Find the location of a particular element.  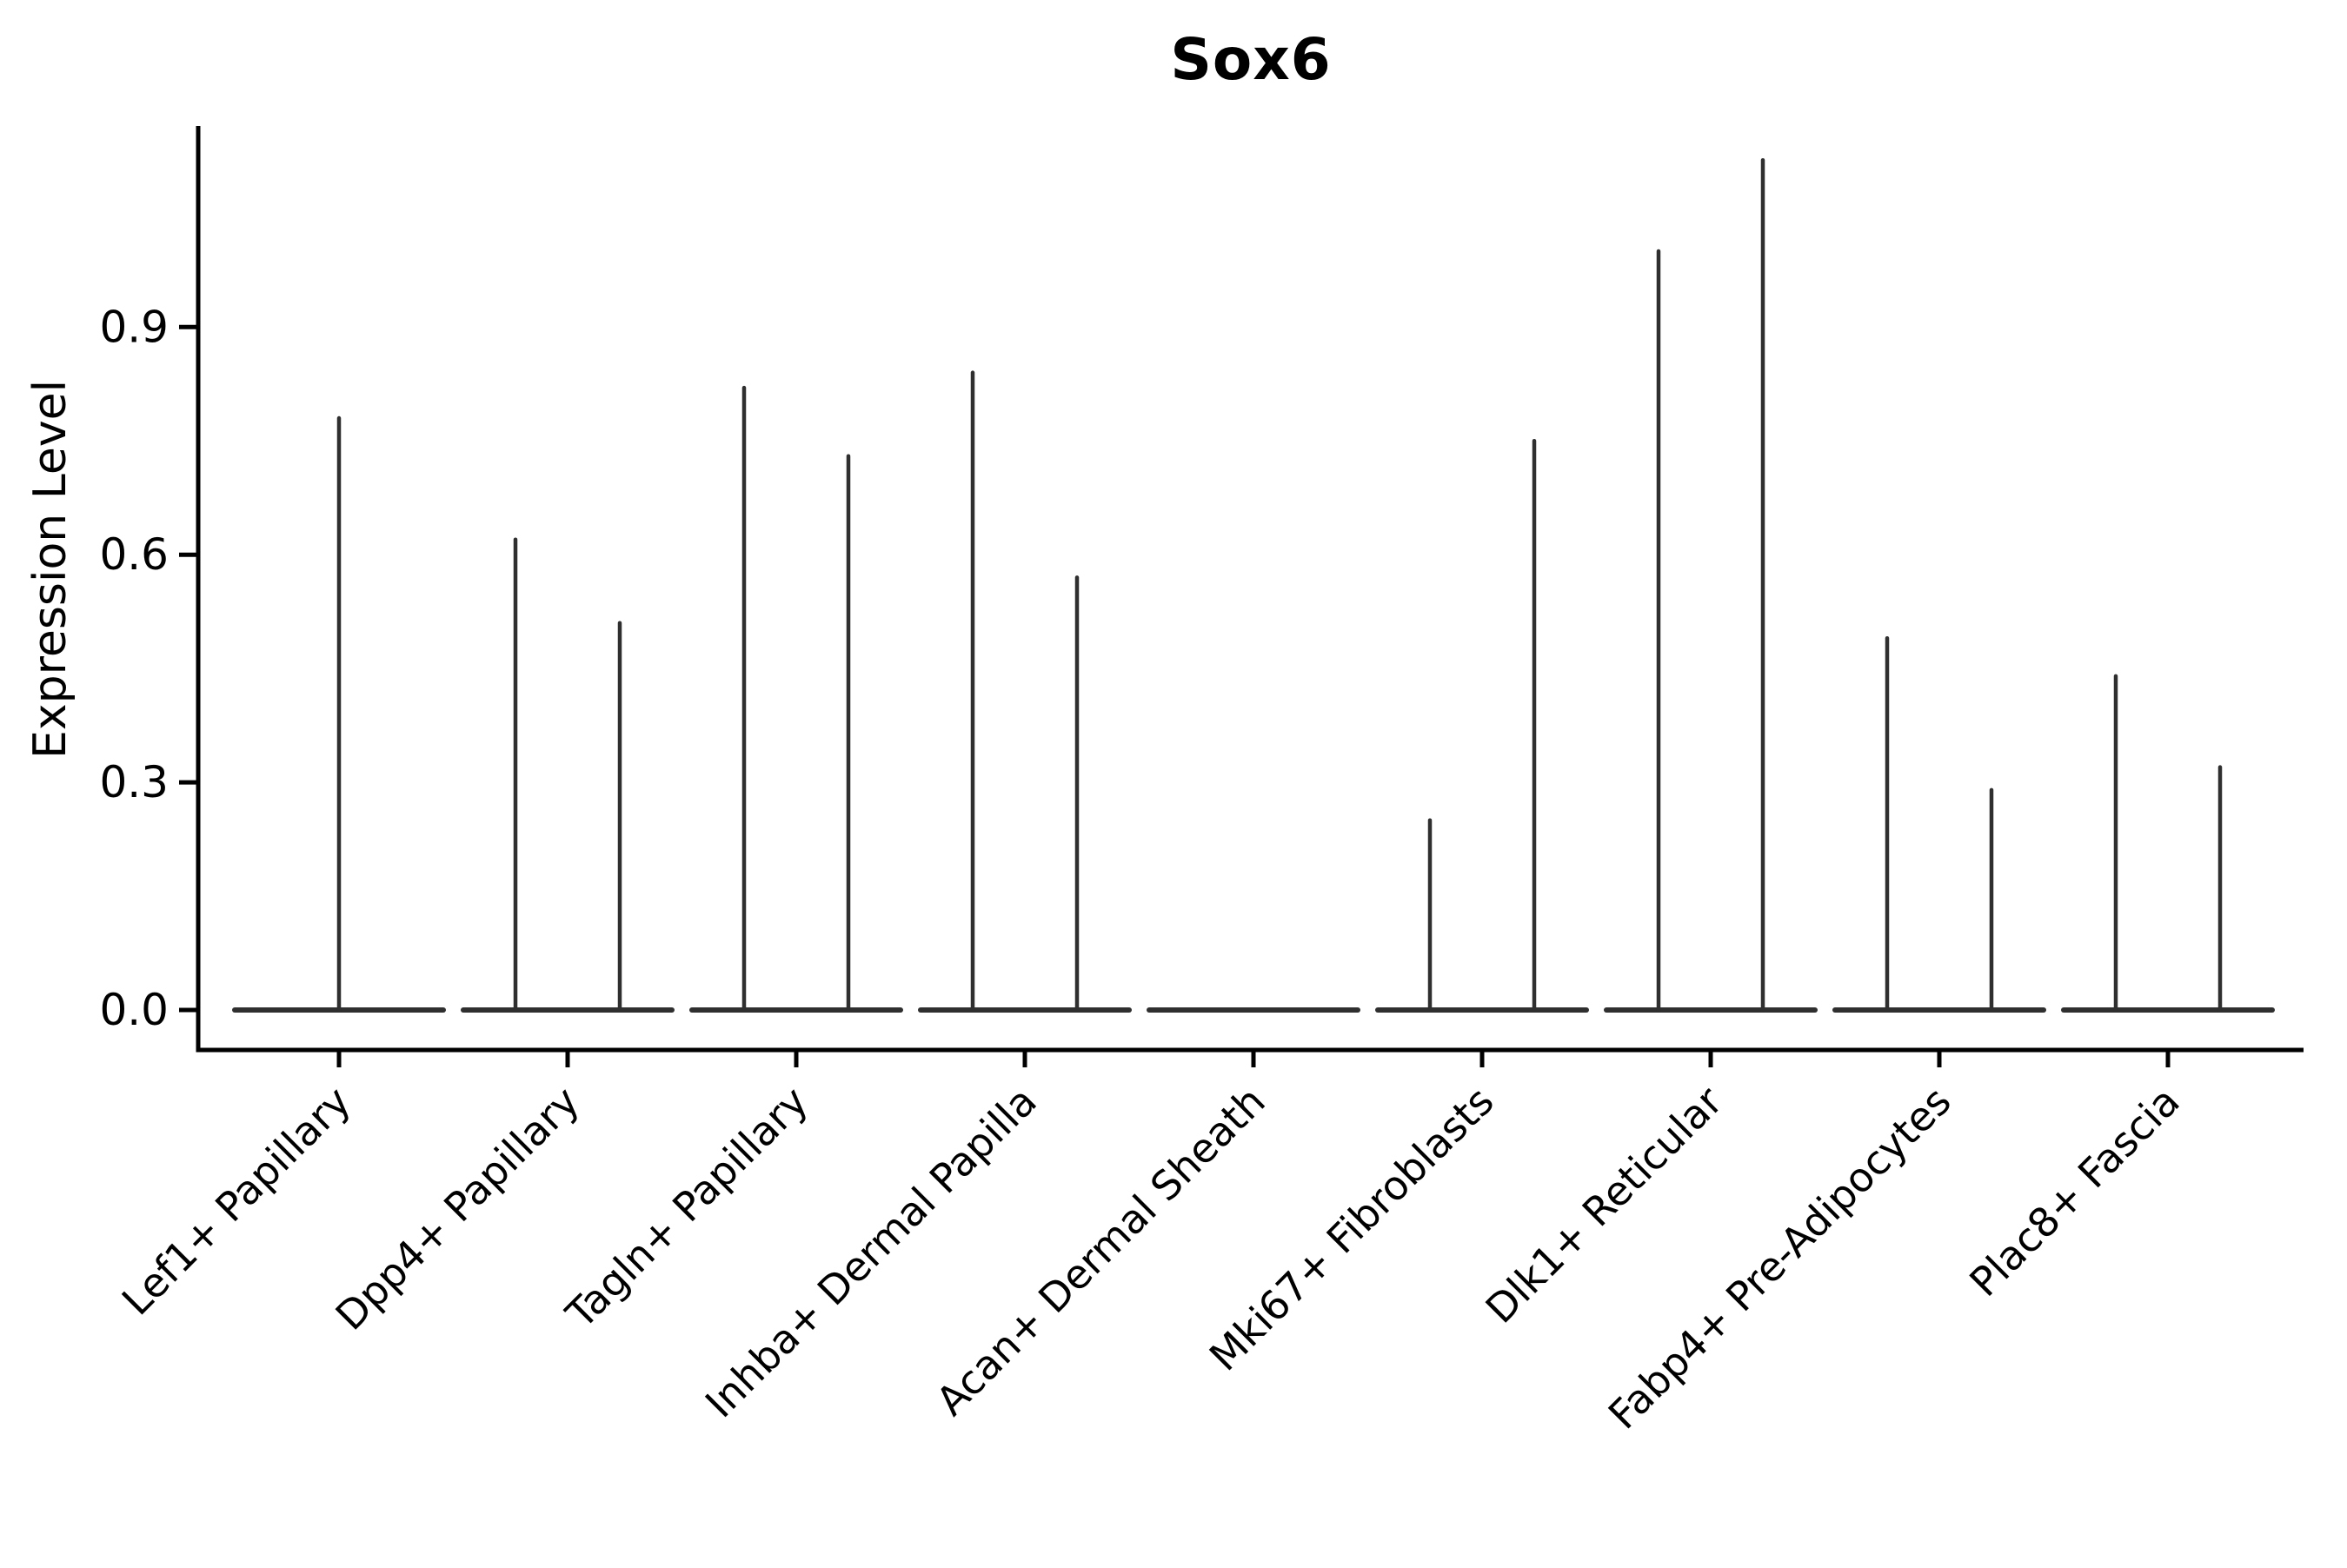

chart-title: Sox6 is located at coordinates (1251, 59).